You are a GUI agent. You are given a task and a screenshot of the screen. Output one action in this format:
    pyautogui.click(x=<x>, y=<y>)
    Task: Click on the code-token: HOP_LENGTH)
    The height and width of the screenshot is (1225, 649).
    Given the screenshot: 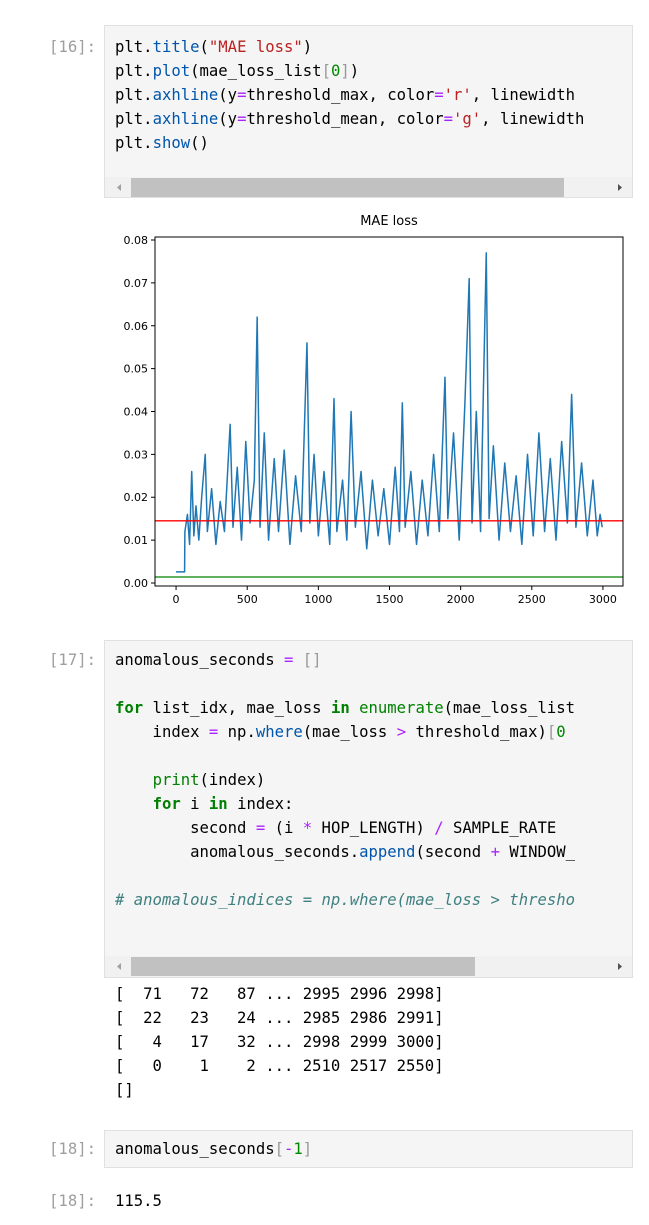 What is the action you would take?
    pyautogui.click(x=373, y=828)
    